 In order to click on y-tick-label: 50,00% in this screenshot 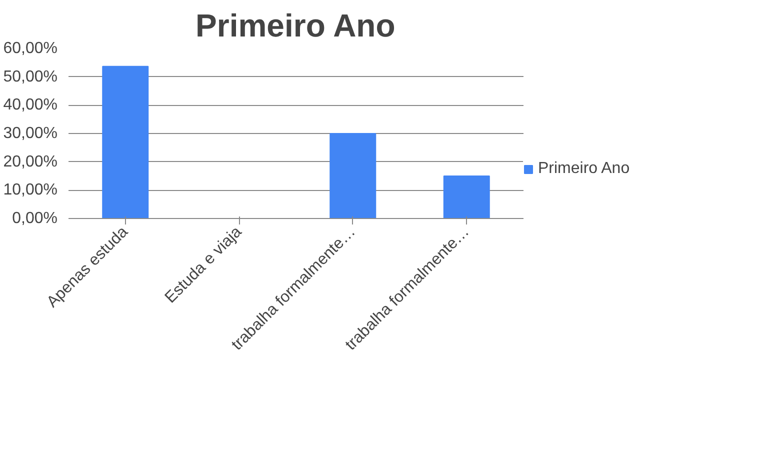, I will do `click(30, 77)`.